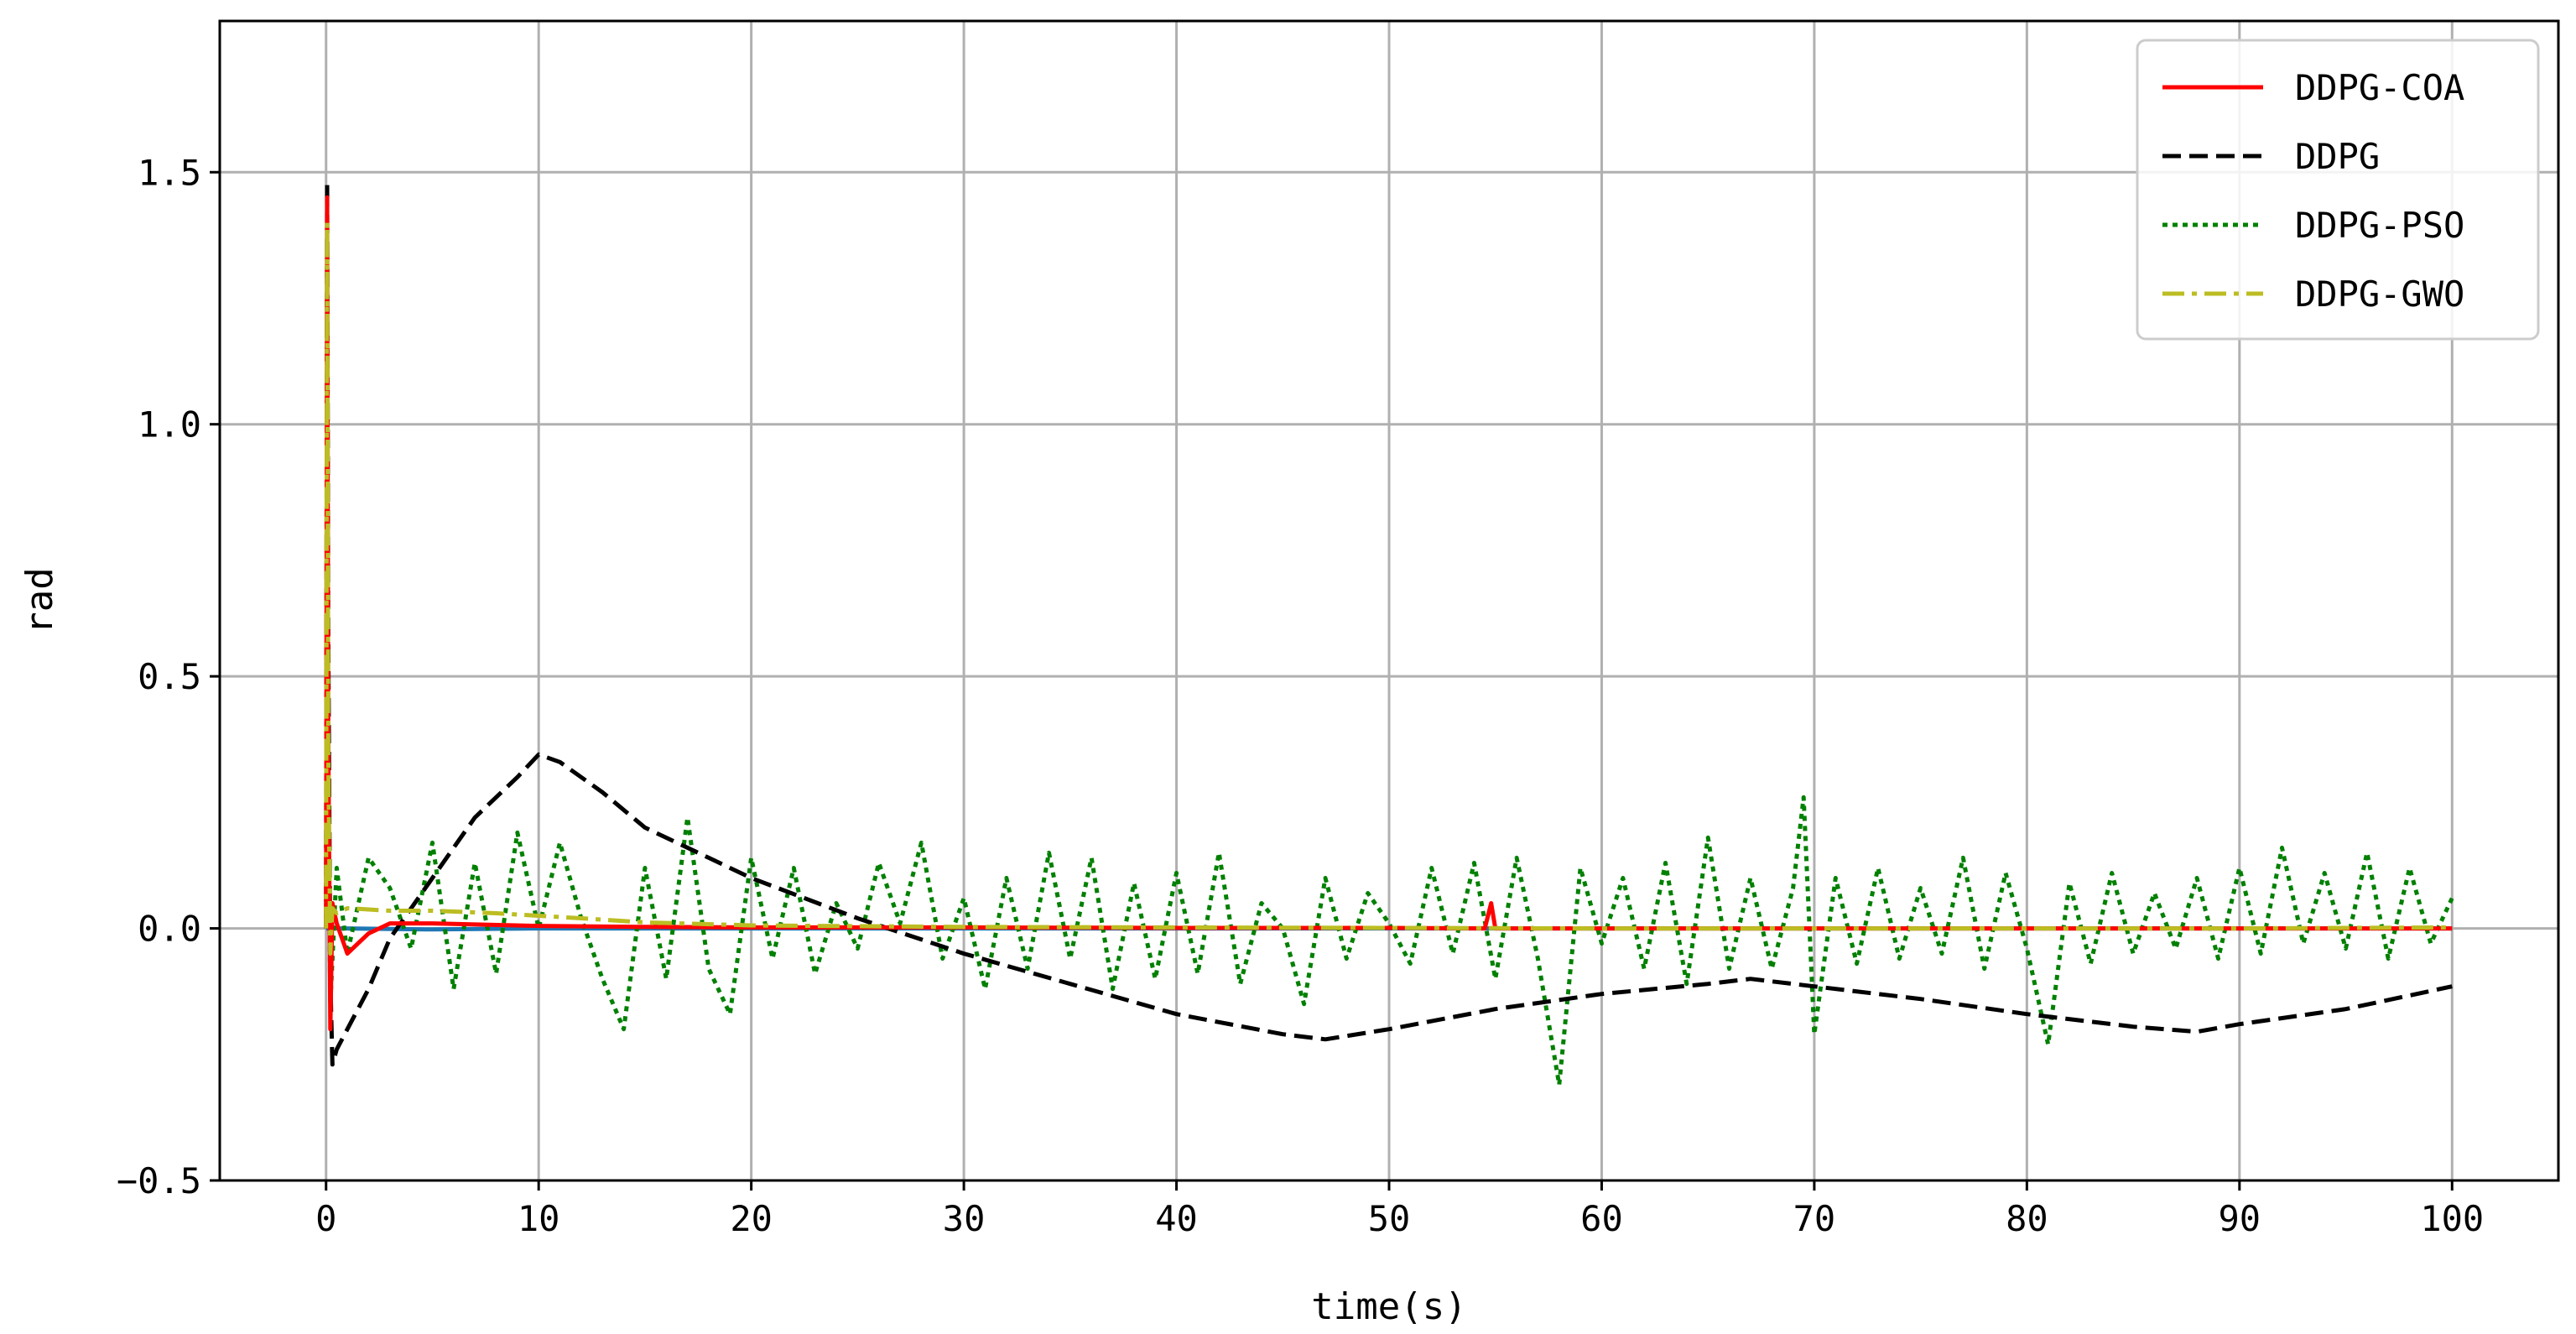  What do you see at coordinates (1601, 1218) in the screenshot?
I see `x-tick-label: 60` at bounding box center [1601, 1218].